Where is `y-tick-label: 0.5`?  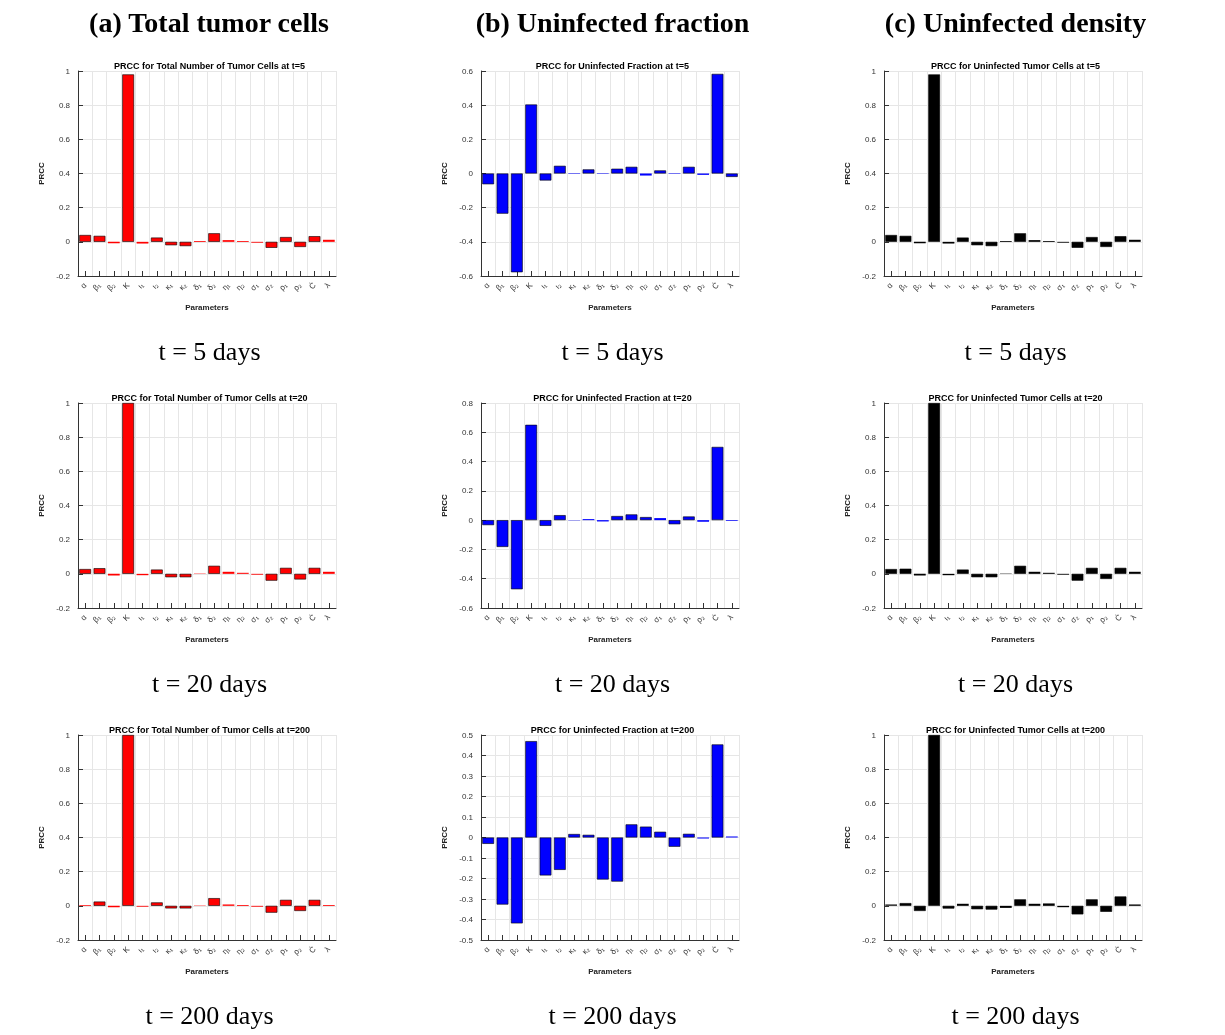
y-tick-label: 0.5 is located at coordinates (467, 735).